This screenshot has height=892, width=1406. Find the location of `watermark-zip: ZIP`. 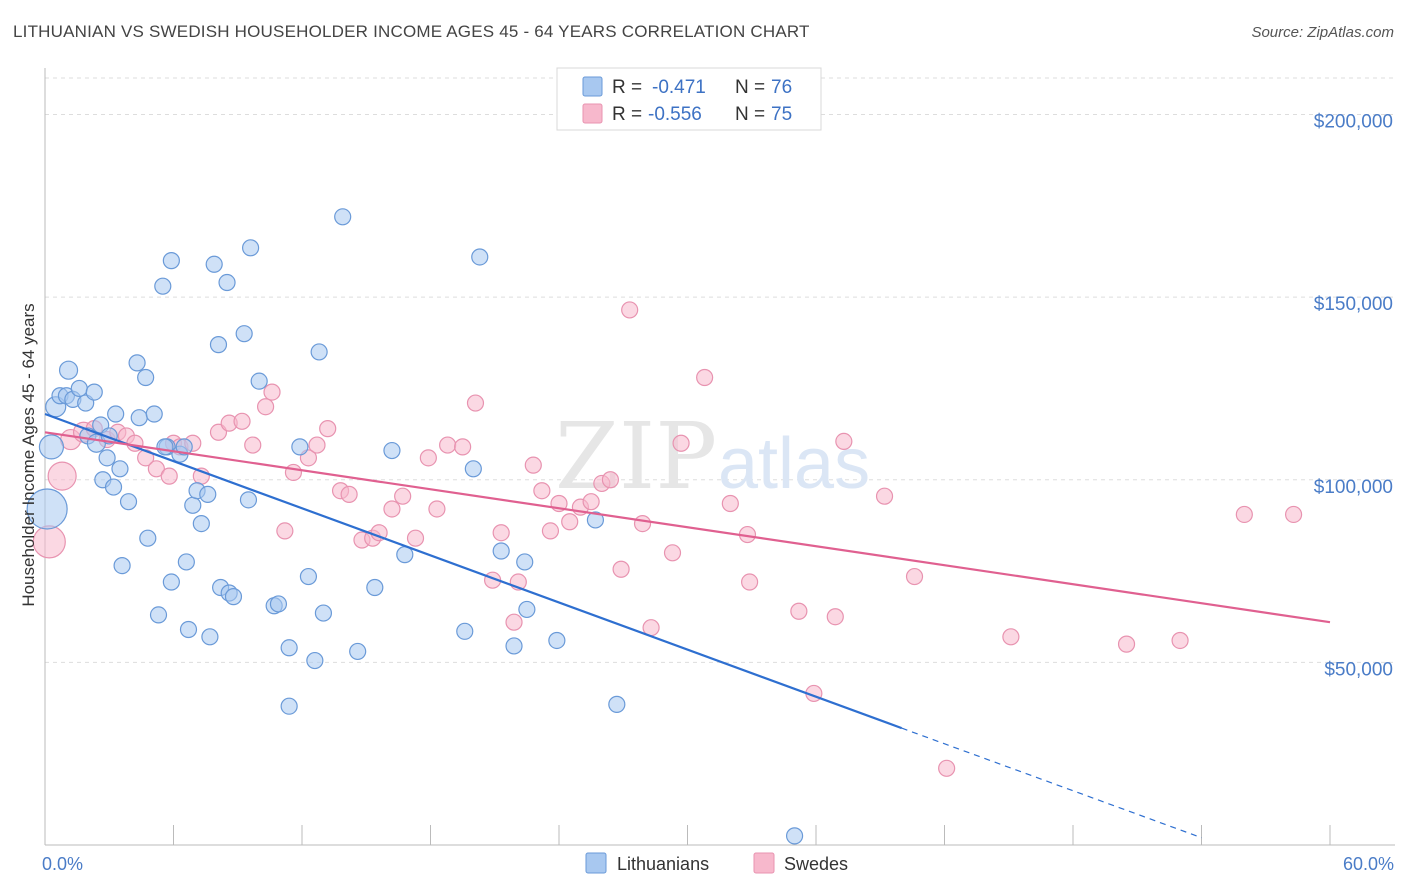

watermark-zip: ZIP is located at coordinates (636, 456).